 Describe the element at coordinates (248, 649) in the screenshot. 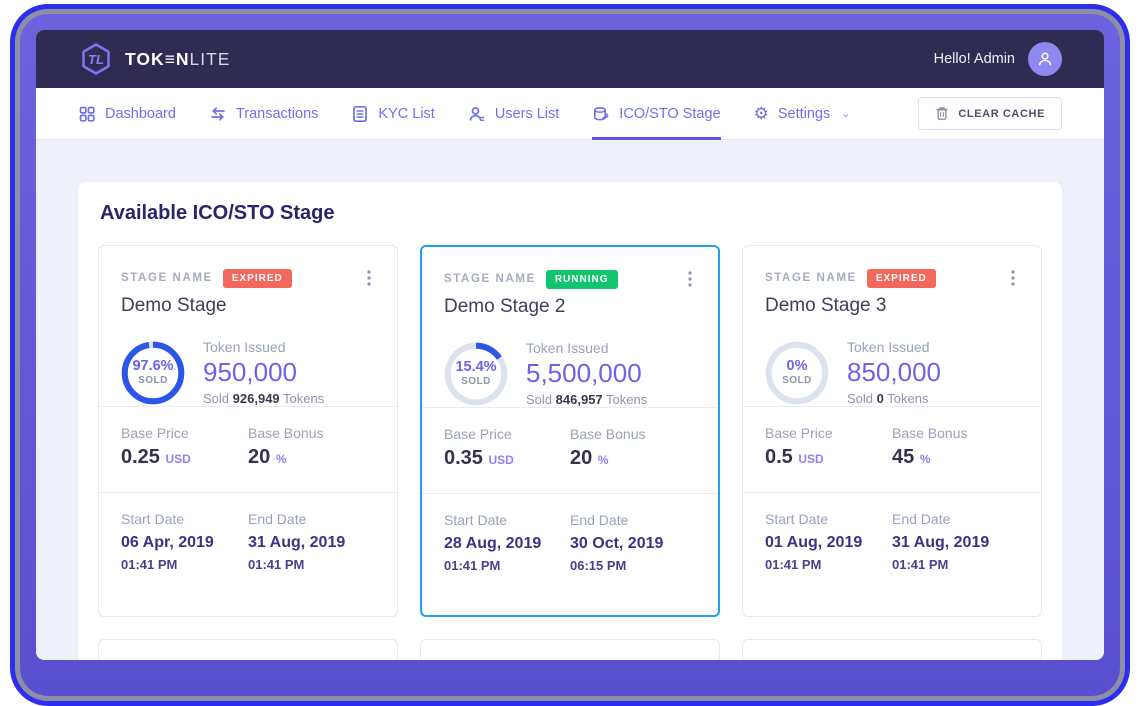

I see `stage-card-partial` at that location.